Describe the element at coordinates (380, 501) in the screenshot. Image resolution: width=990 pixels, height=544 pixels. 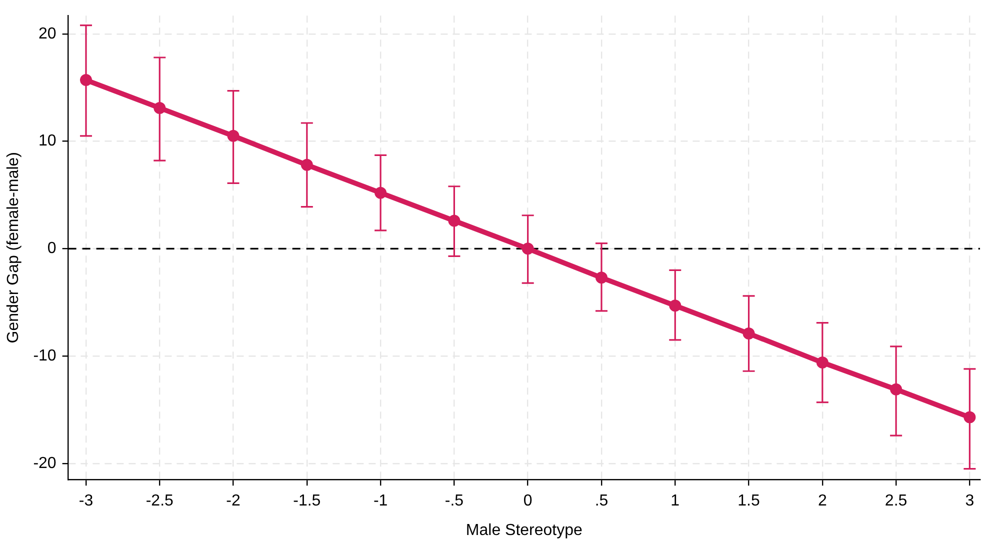
I see `x-tick-label: -1` at that location.